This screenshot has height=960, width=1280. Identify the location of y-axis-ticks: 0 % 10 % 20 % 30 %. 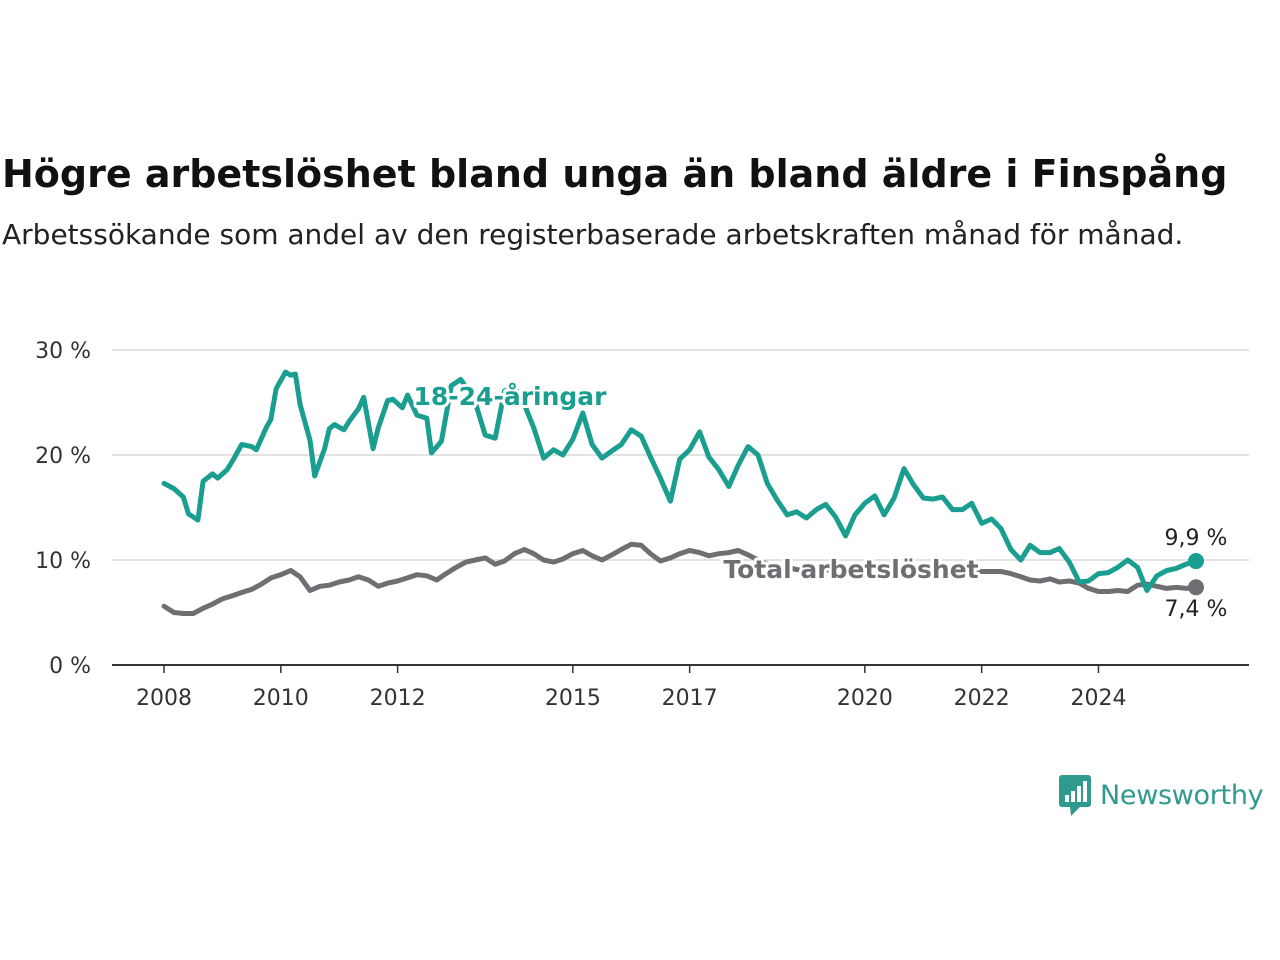
(63, 509).